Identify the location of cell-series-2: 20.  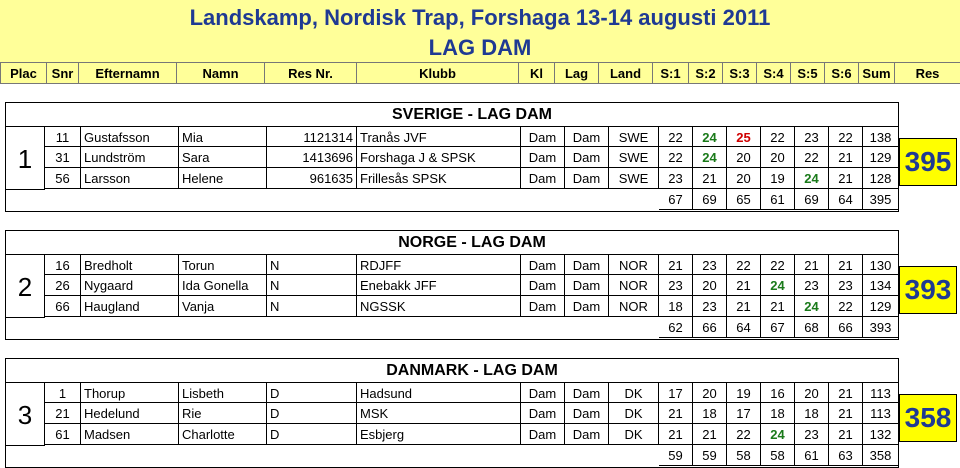
(710, 285).